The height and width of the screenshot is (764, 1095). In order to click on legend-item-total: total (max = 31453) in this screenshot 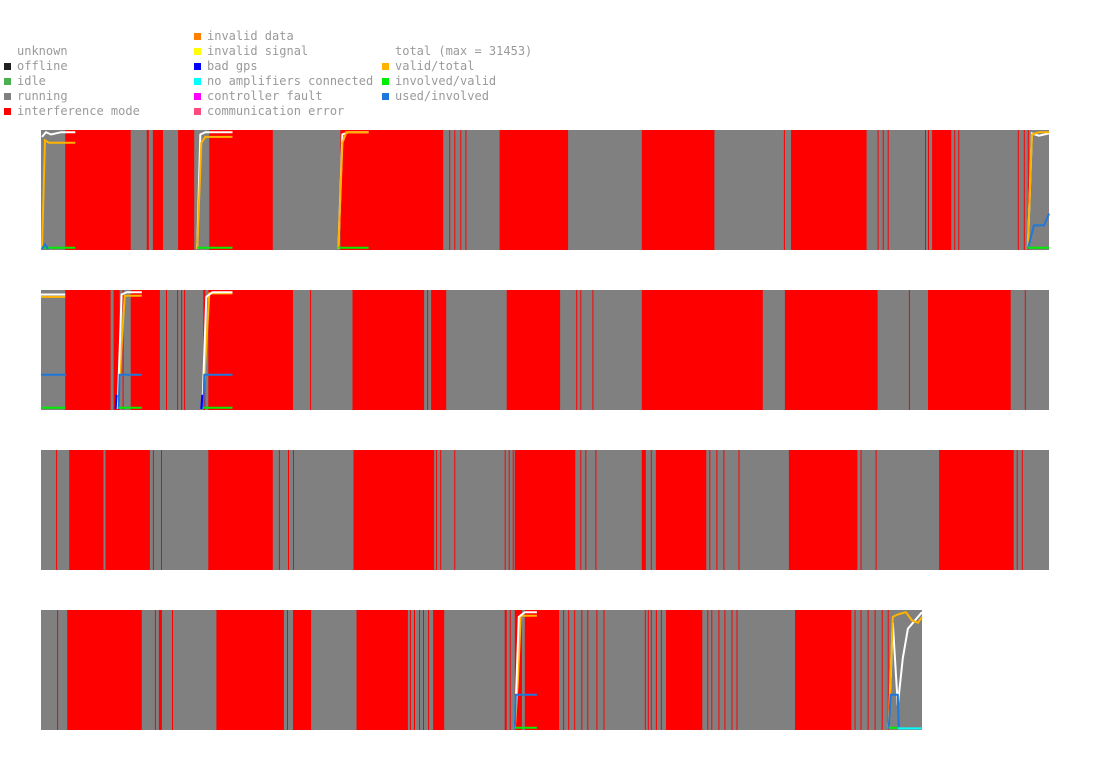, I will do `click(457, 51)`.